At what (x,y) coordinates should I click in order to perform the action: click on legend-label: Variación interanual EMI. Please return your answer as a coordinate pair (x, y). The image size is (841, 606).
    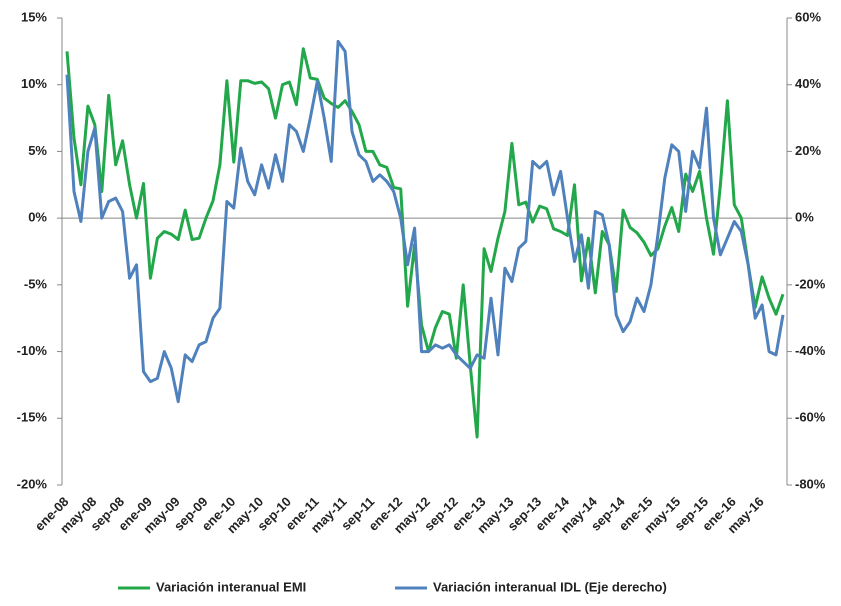
    Looking at the image, I should click on (231, 586).